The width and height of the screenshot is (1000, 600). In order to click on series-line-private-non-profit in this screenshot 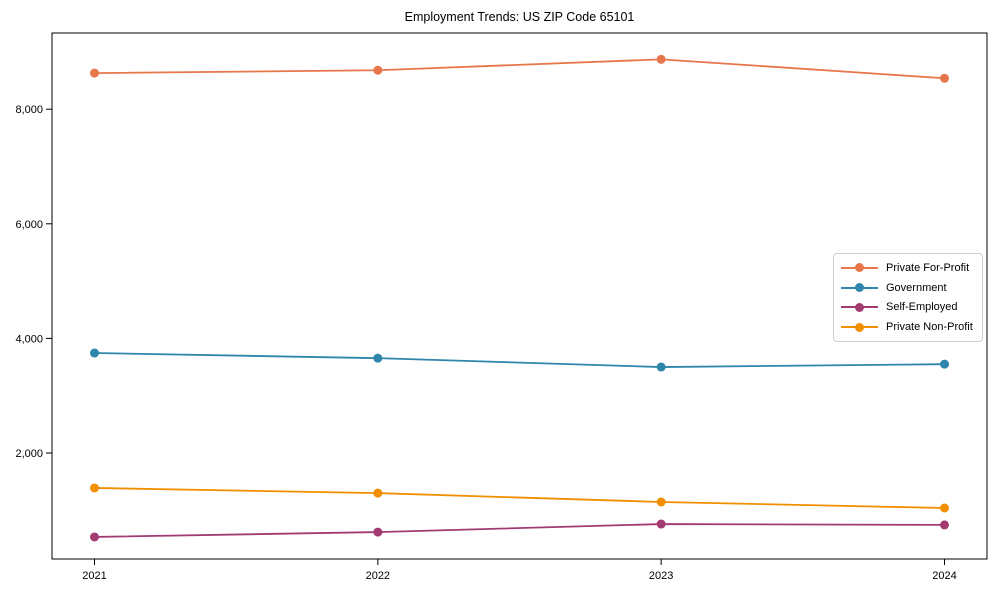, I will do `click(519, 498)`.